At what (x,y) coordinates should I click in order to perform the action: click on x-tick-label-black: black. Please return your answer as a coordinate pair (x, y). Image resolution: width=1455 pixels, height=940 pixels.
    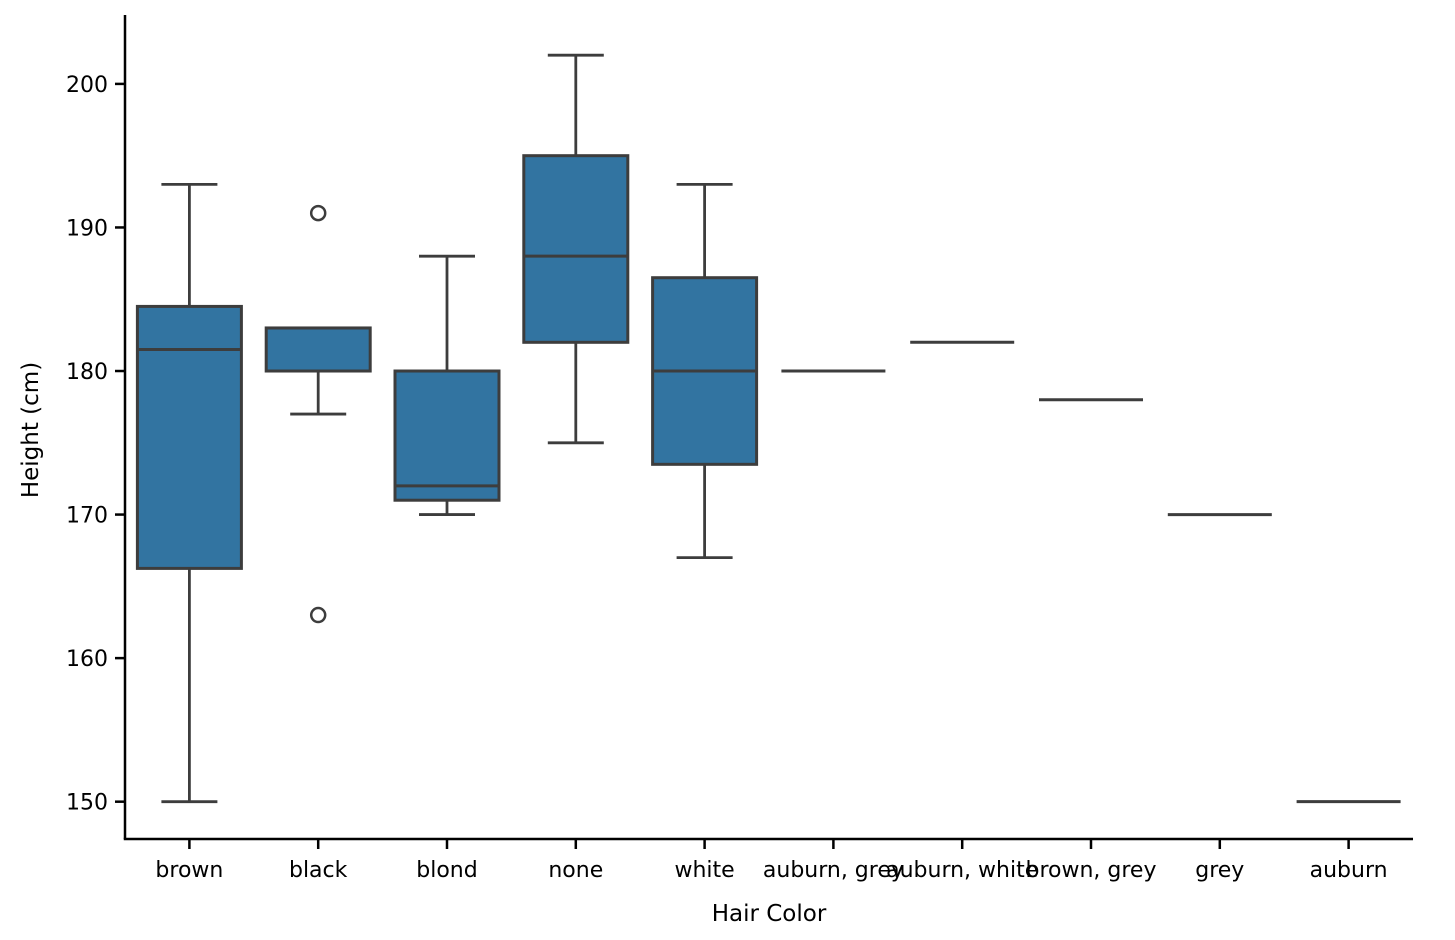
    Looking at the image, I should click on (318, 870).